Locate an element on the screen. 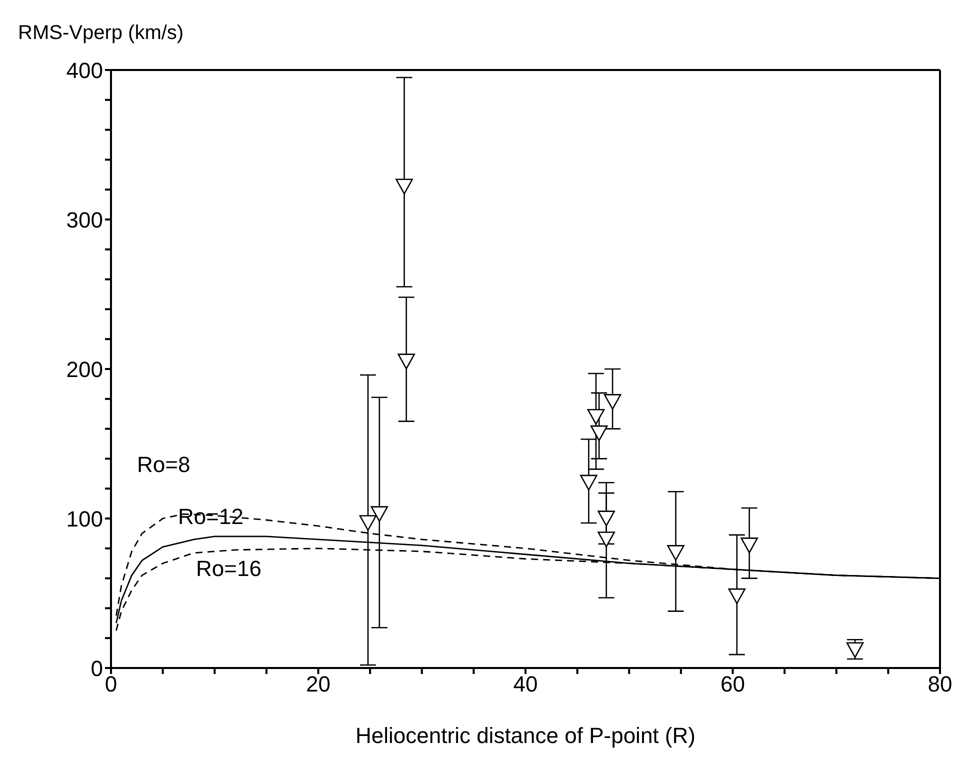 This screenshot has height=765, width=961. y-tick-label: 0 is located at coordinates (96, 668).